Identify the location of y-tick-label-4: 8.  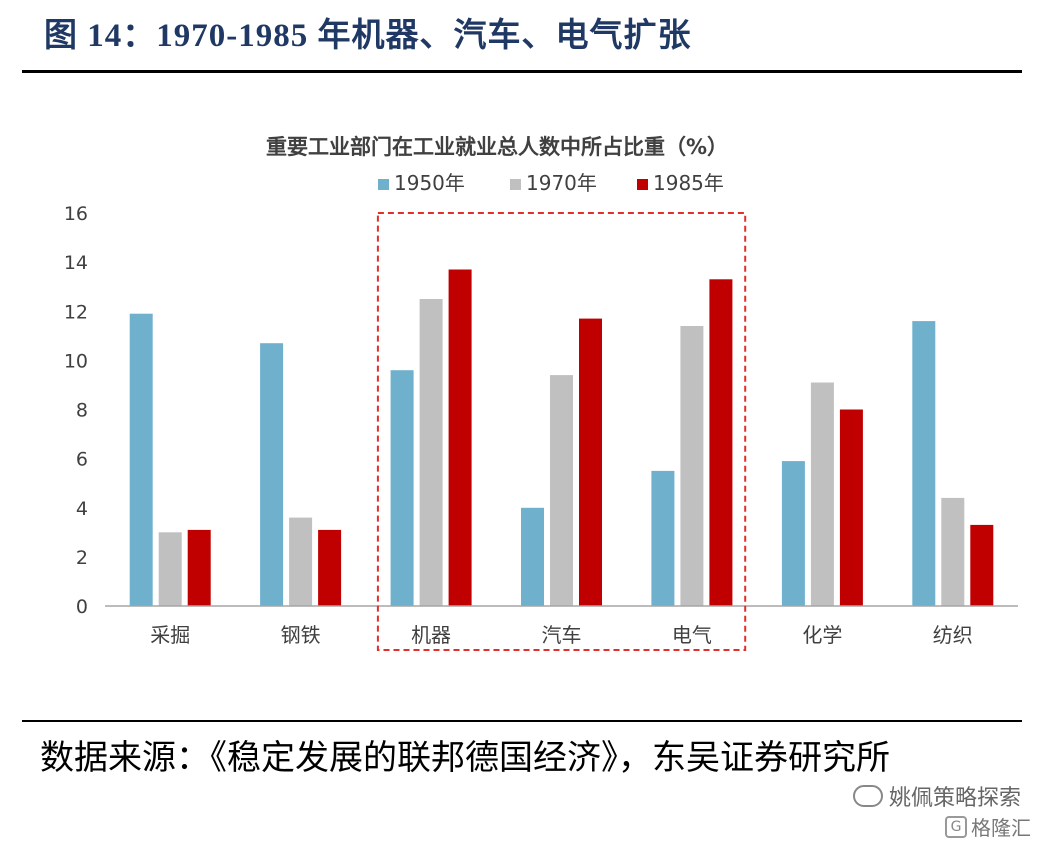
(82, 411).